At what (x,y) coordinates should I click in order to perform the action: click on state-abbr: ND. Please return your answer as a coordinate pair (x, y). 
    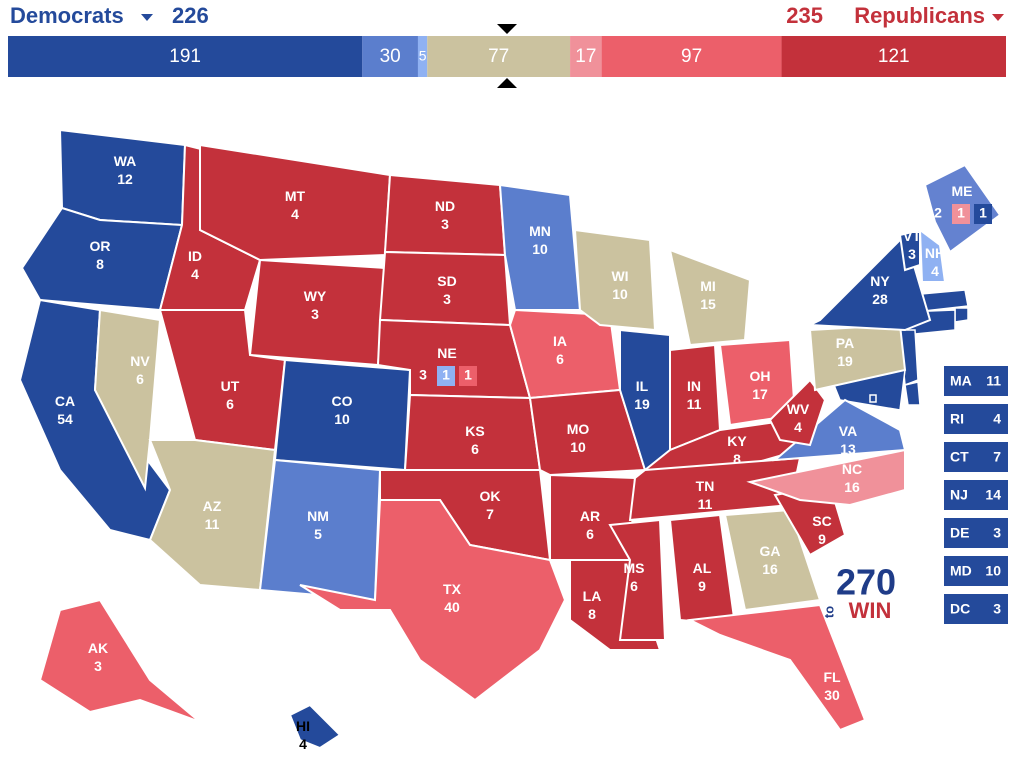
    Looking at the image, I should click on (445, 206).